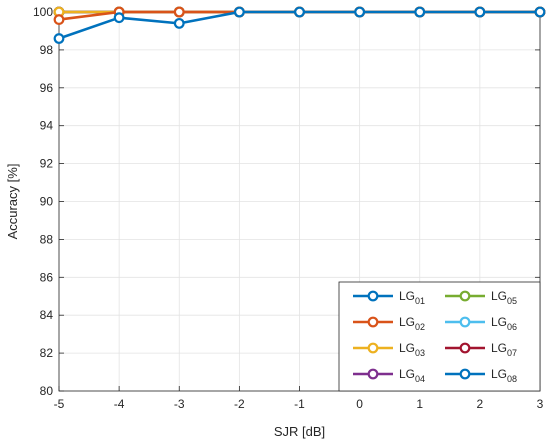  Describe the element at coordinates (540, 404) in the screenshot. I see `x-tick-label: 3` at that location.